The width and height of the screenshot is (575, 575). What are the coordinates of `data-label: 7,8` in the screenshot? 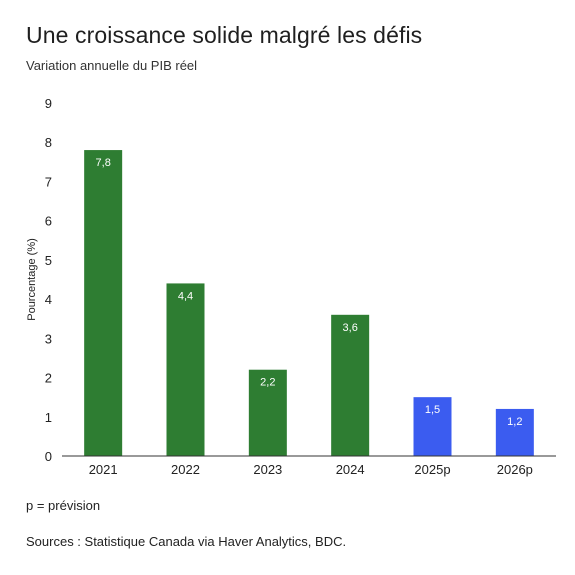 It's located at (103, 163).